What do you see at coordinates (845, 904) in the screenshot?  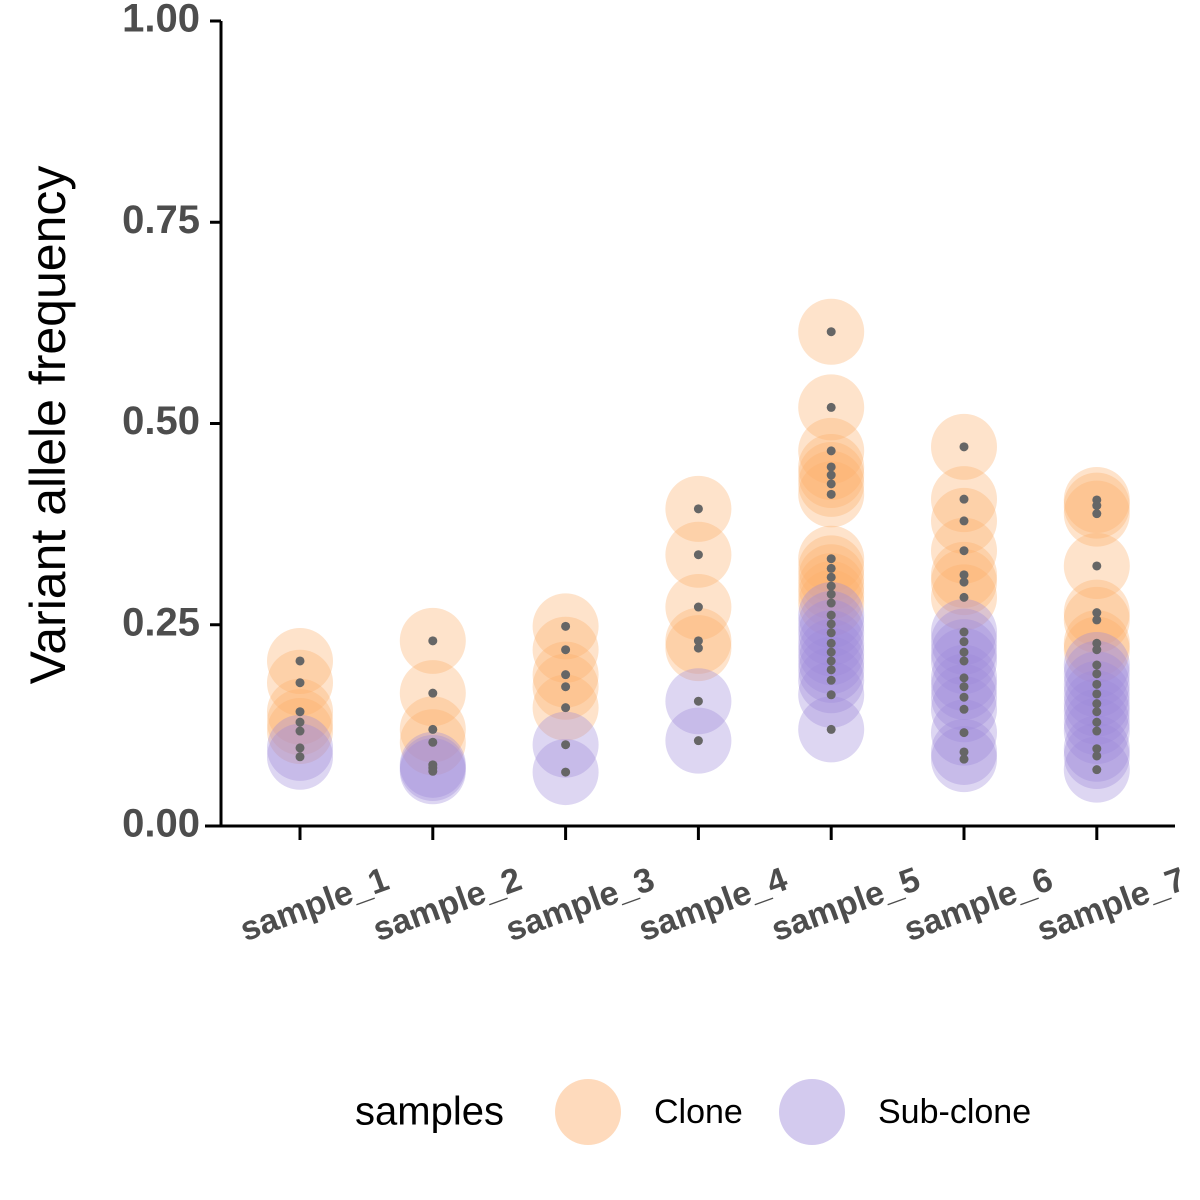 I see `x-tick-label: sample_5` at bounding box center [845, 904].